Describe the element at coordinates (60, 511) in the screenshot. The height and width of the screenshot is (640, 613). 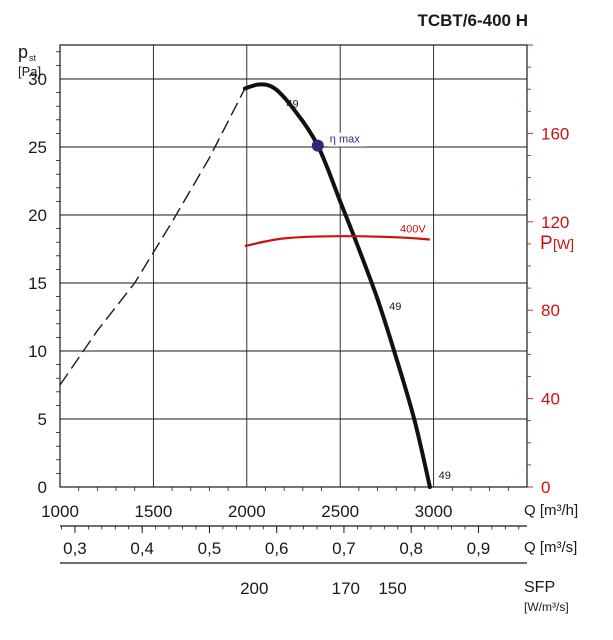
I see `x-tick-label: 1000` at that location.